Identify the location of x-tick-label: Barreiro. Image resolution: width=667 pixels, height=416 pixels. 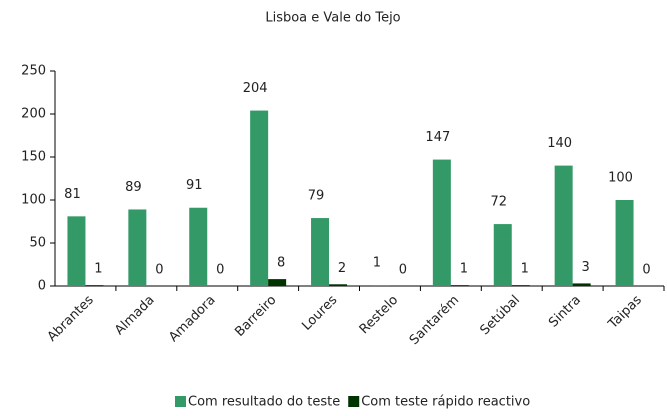
(255, 316).